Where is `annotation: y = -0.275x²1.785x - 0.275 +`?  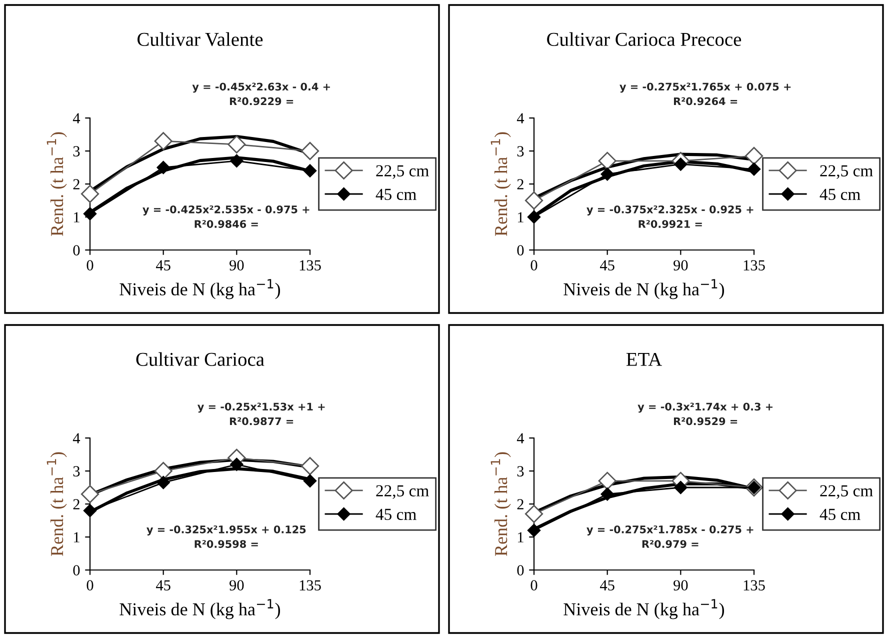 annotation: y = -0.275x²1.785x - 0.275 + is located at coordinates (670, 530).